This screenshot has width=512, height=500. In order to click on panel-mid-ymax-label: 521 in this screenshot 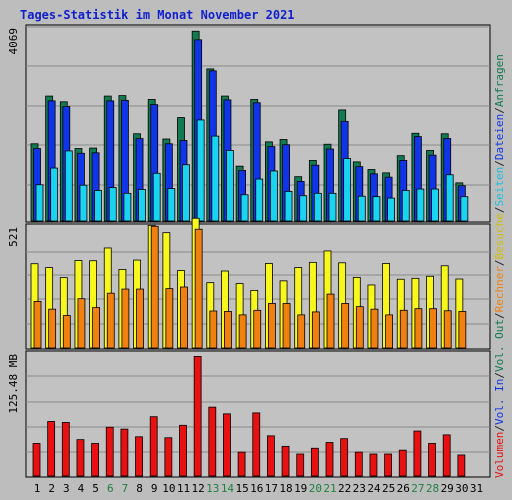, I will do `click(13, 237)`.